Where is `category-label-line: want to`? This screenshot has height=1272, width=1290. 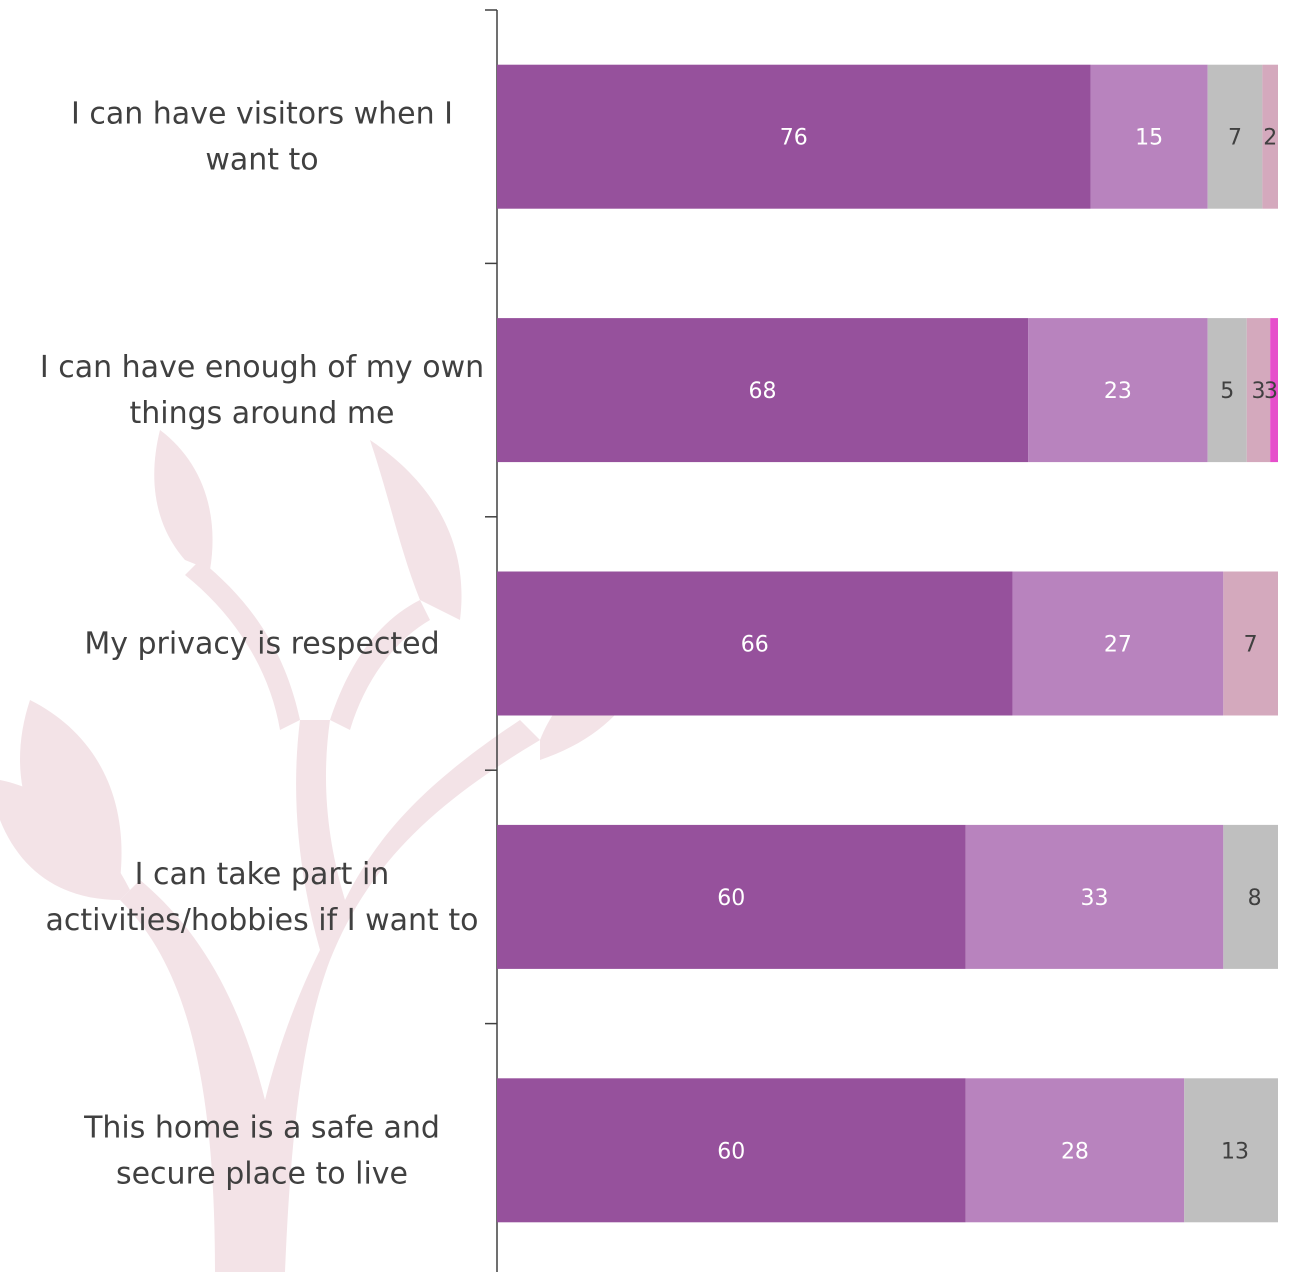 category-label-line: want to is located at coordinates (261, 160).